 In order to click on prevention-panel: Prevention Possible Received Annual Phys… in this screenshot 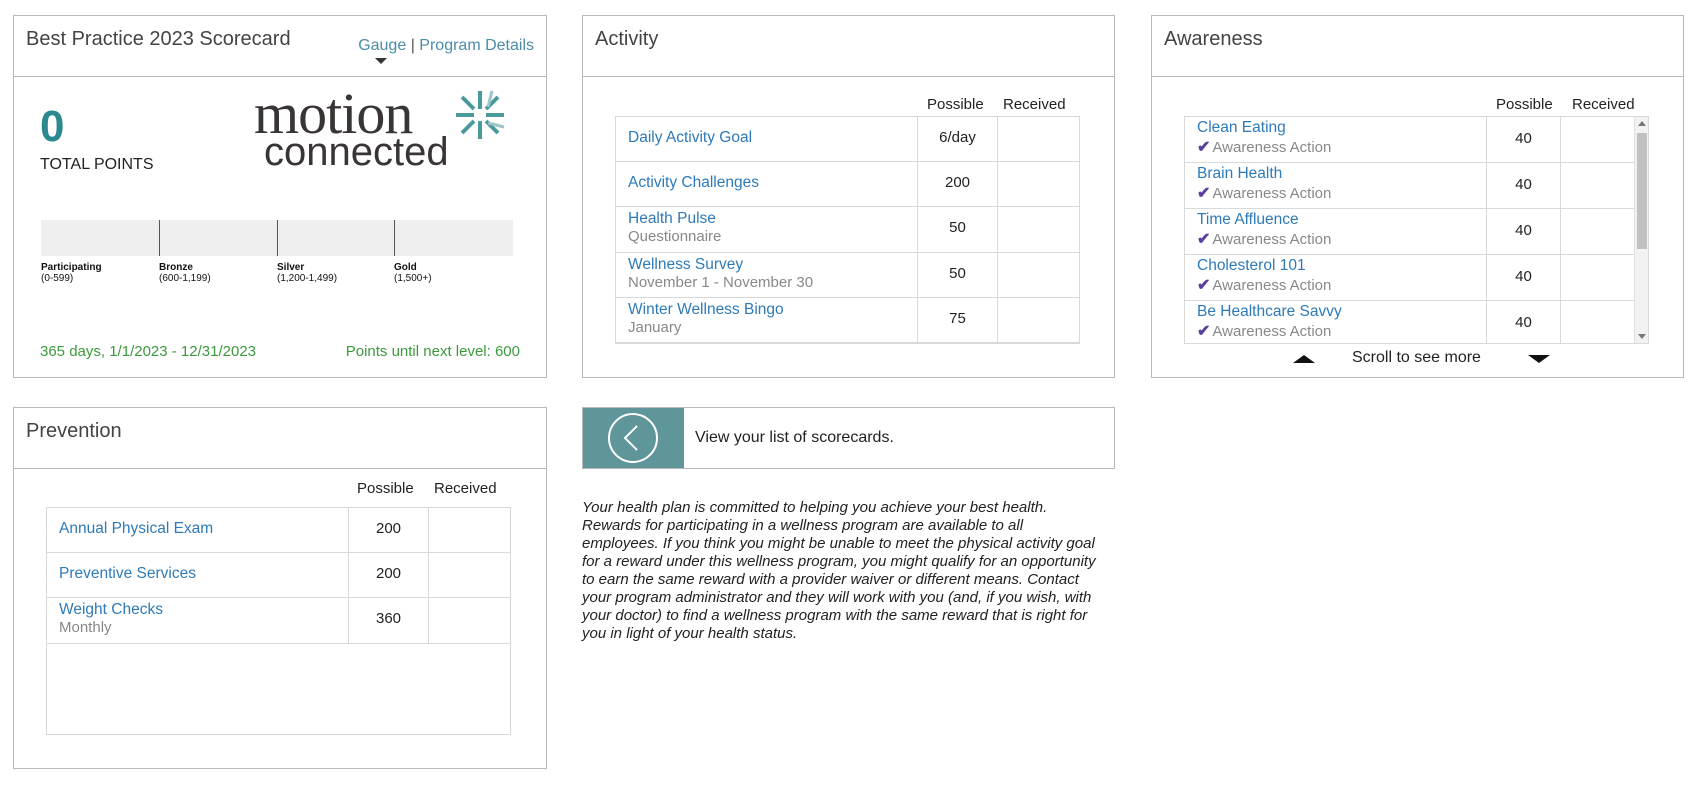, I will do `click(280, 588)`.